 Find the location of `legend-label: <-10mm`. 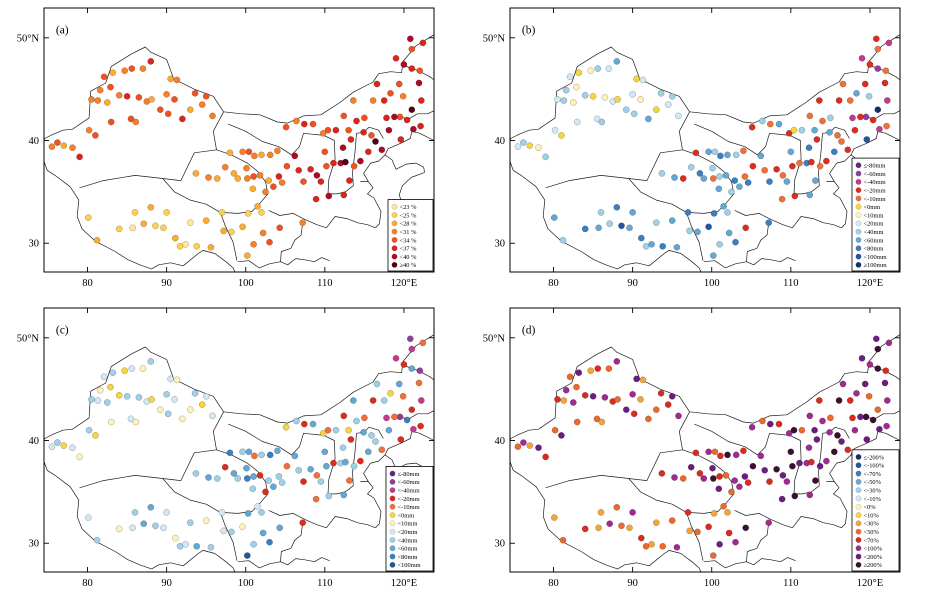

legend-label: <-10mm is located at coordinates (409, 507).